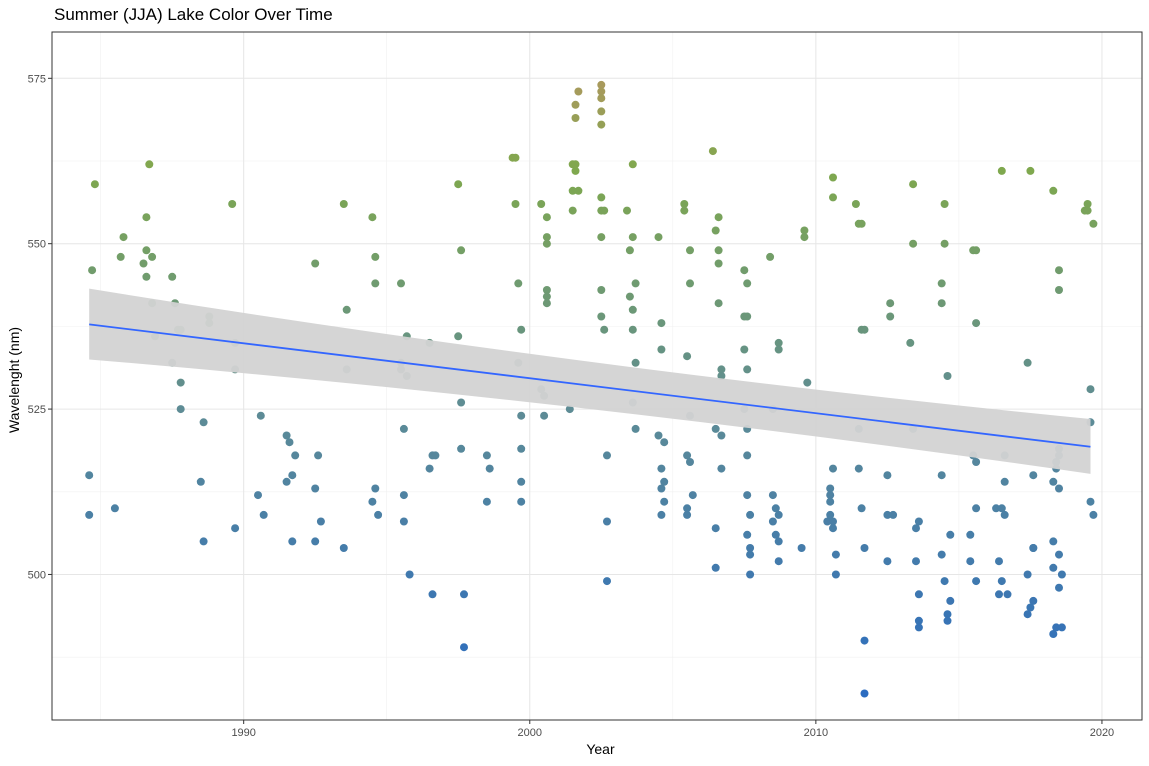  What do you see at coordinates (816, 733) in the screenshot?
I see `x-tick-label: 2010` at bounding box center [816, 733].